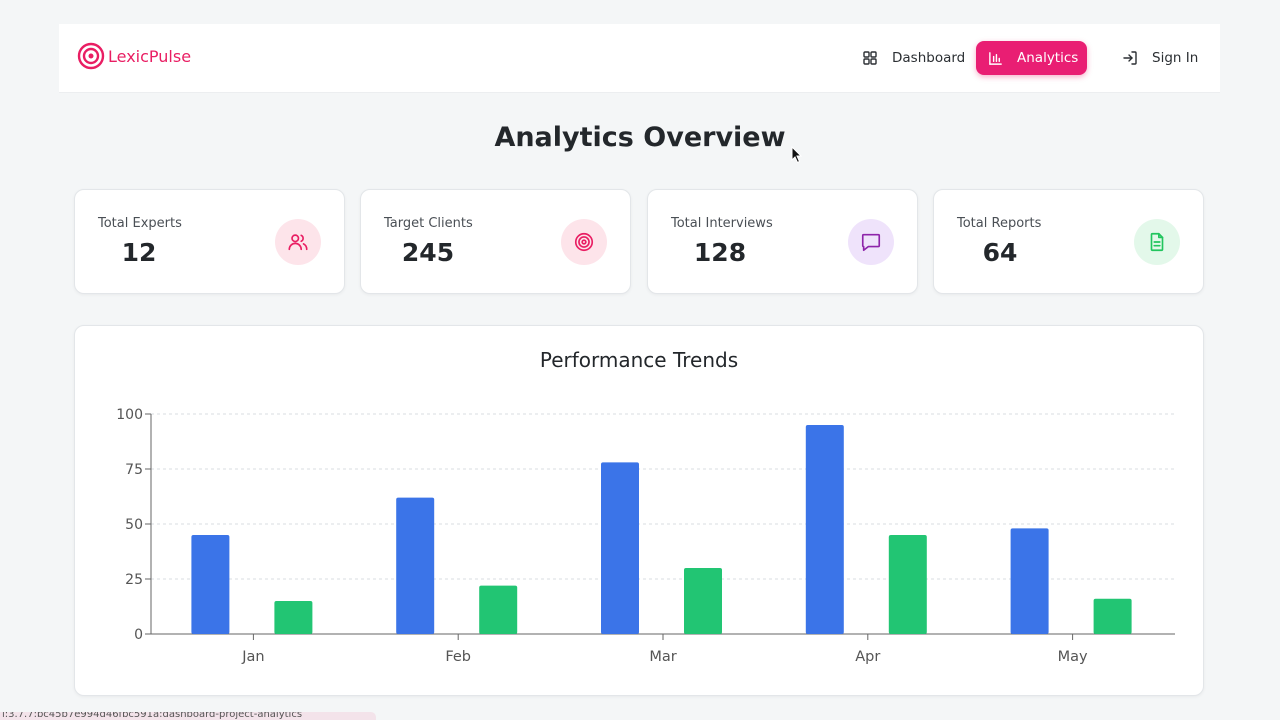 The width and height of the screenshot is (1280, 720). Describe the element at coordinates (252, 657) in the screenshot. I see `x-tick-label: Jan` at that location.